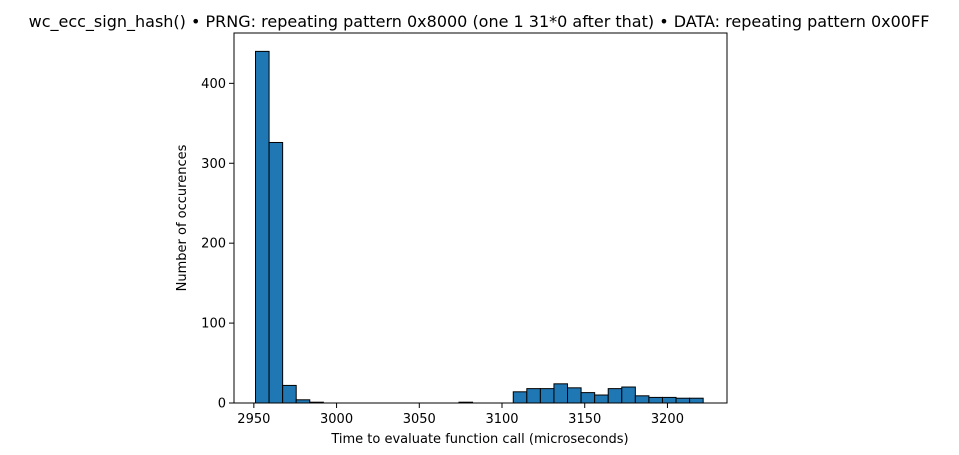 The width and height of the screenshot is (959, 455). I want to click on y-tick-label: 100, so click(213, 324).